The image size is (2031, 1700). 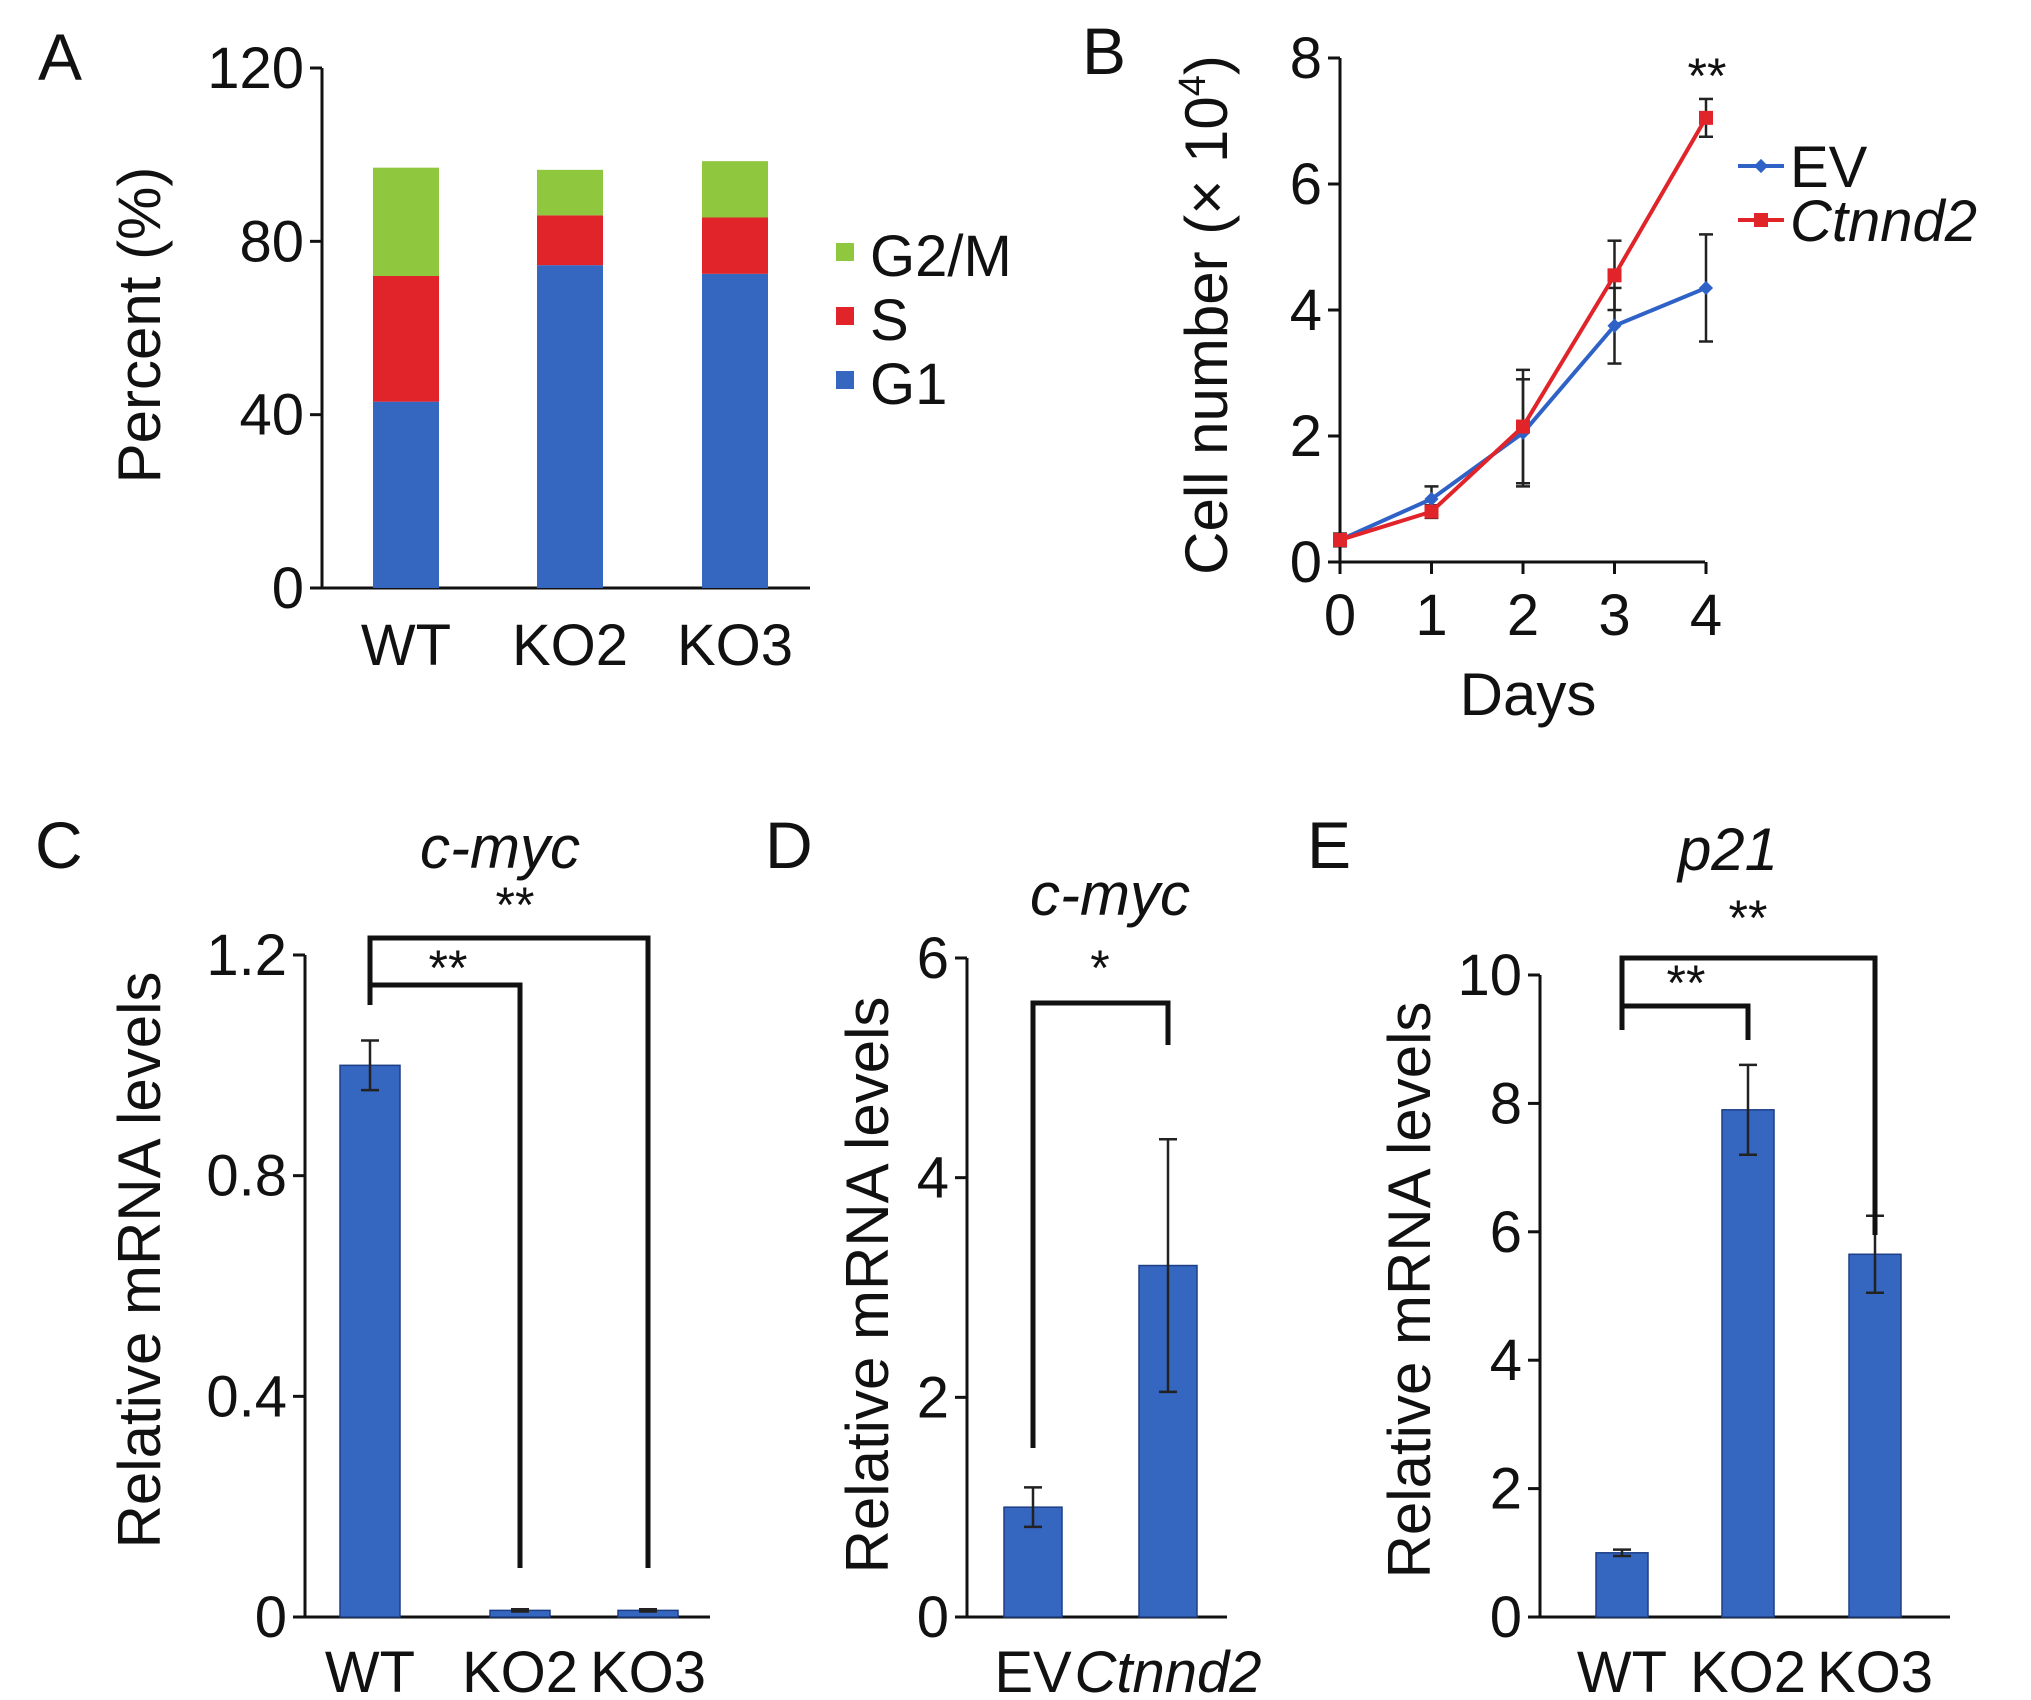 What do you see at coordinates (1883, 221) in the screenshot?
I see `legend-label: Ctnnd2` at bounding box center [1883, 221].